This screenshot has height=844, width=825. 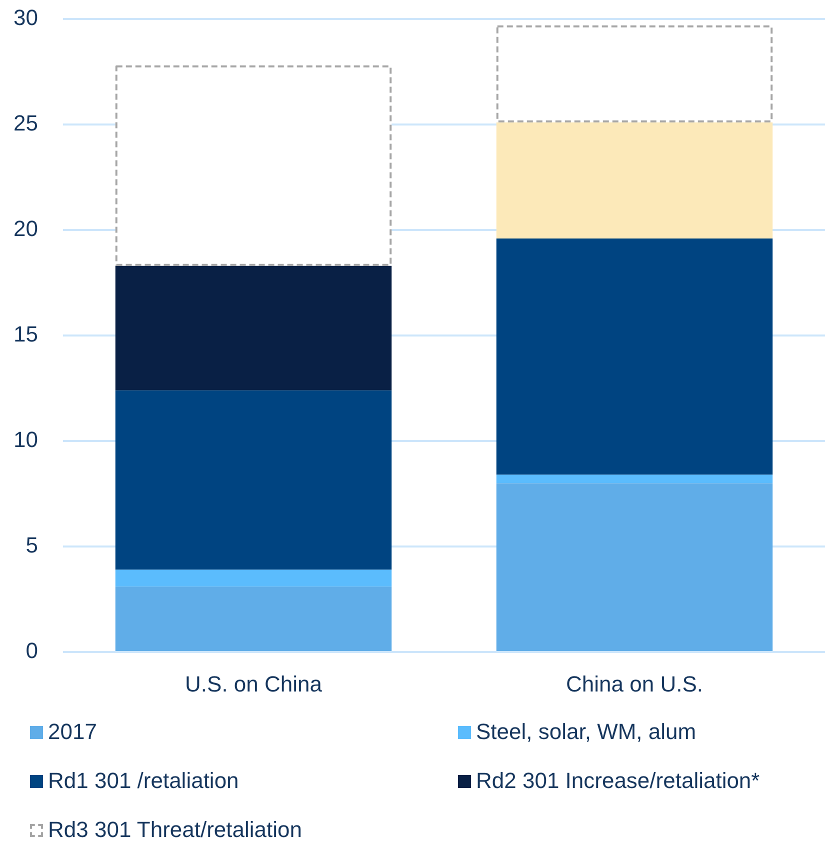 What do you see at coordinates (26, 17) in the screenshot?
I see `y-tick-label: 30` at bounding box center [26, 17].